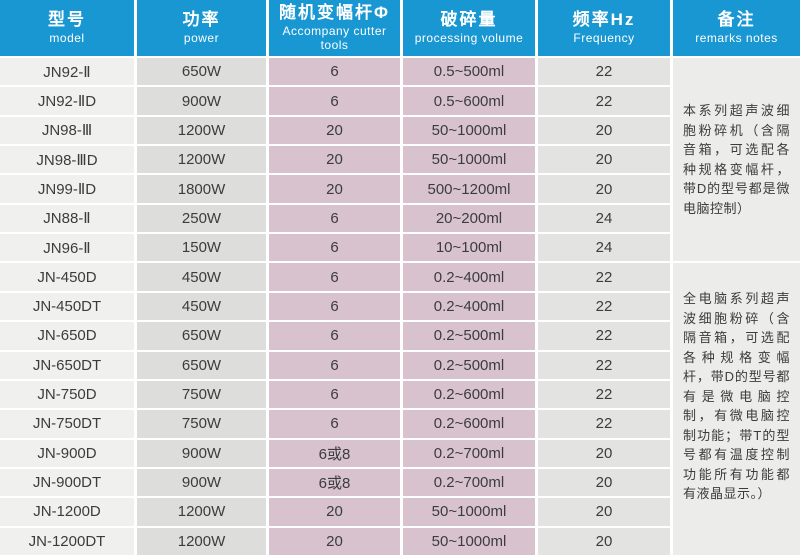 This screenshot has height=555, width=800. What do you see at coordinates (67, 541) in the screenshot?
I see `cell-model: JN-1200DT` at bounding box center [67, 541].